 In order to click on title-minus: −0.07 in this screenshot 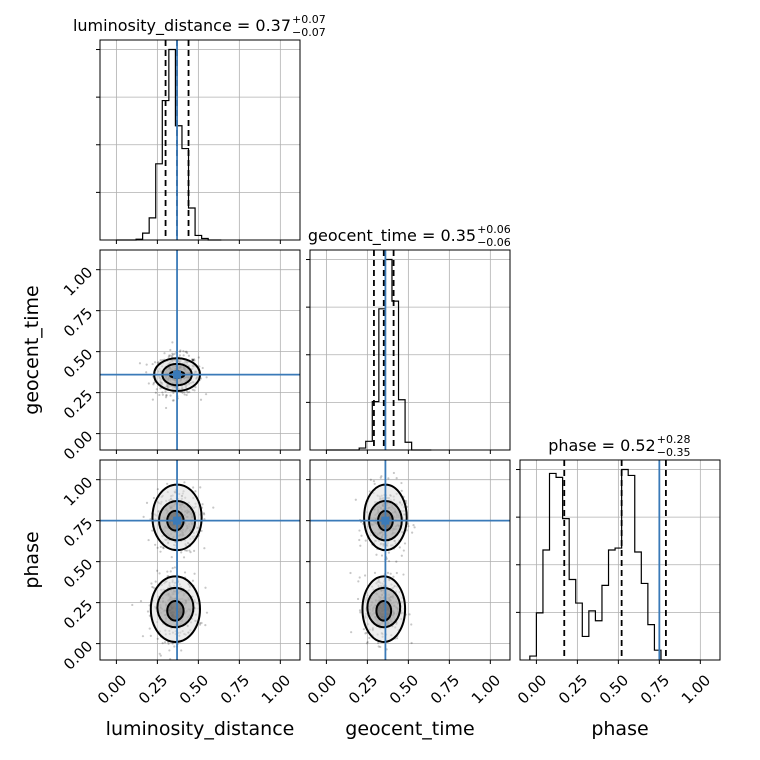, I will do `click(309, 32)`.